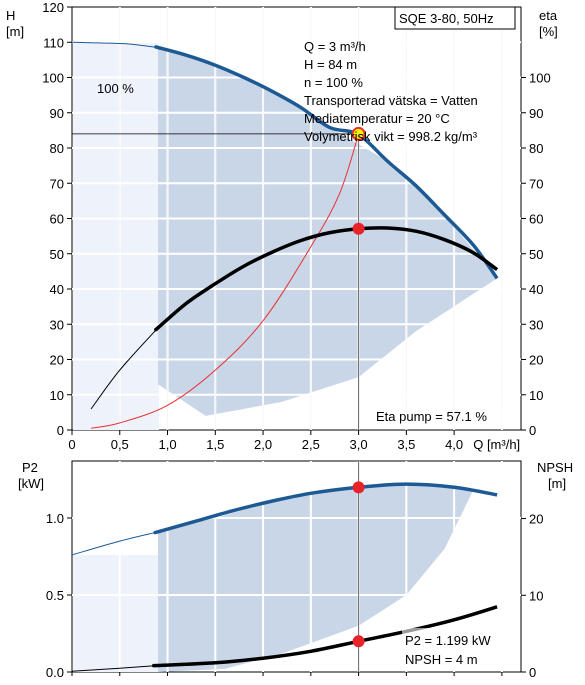 The height and width of the screenshot is (685, 585). What do you see at coordinates (116, 236) in the screenshot?
I see `top-low-flow-band` at bounding box center [116, 236].